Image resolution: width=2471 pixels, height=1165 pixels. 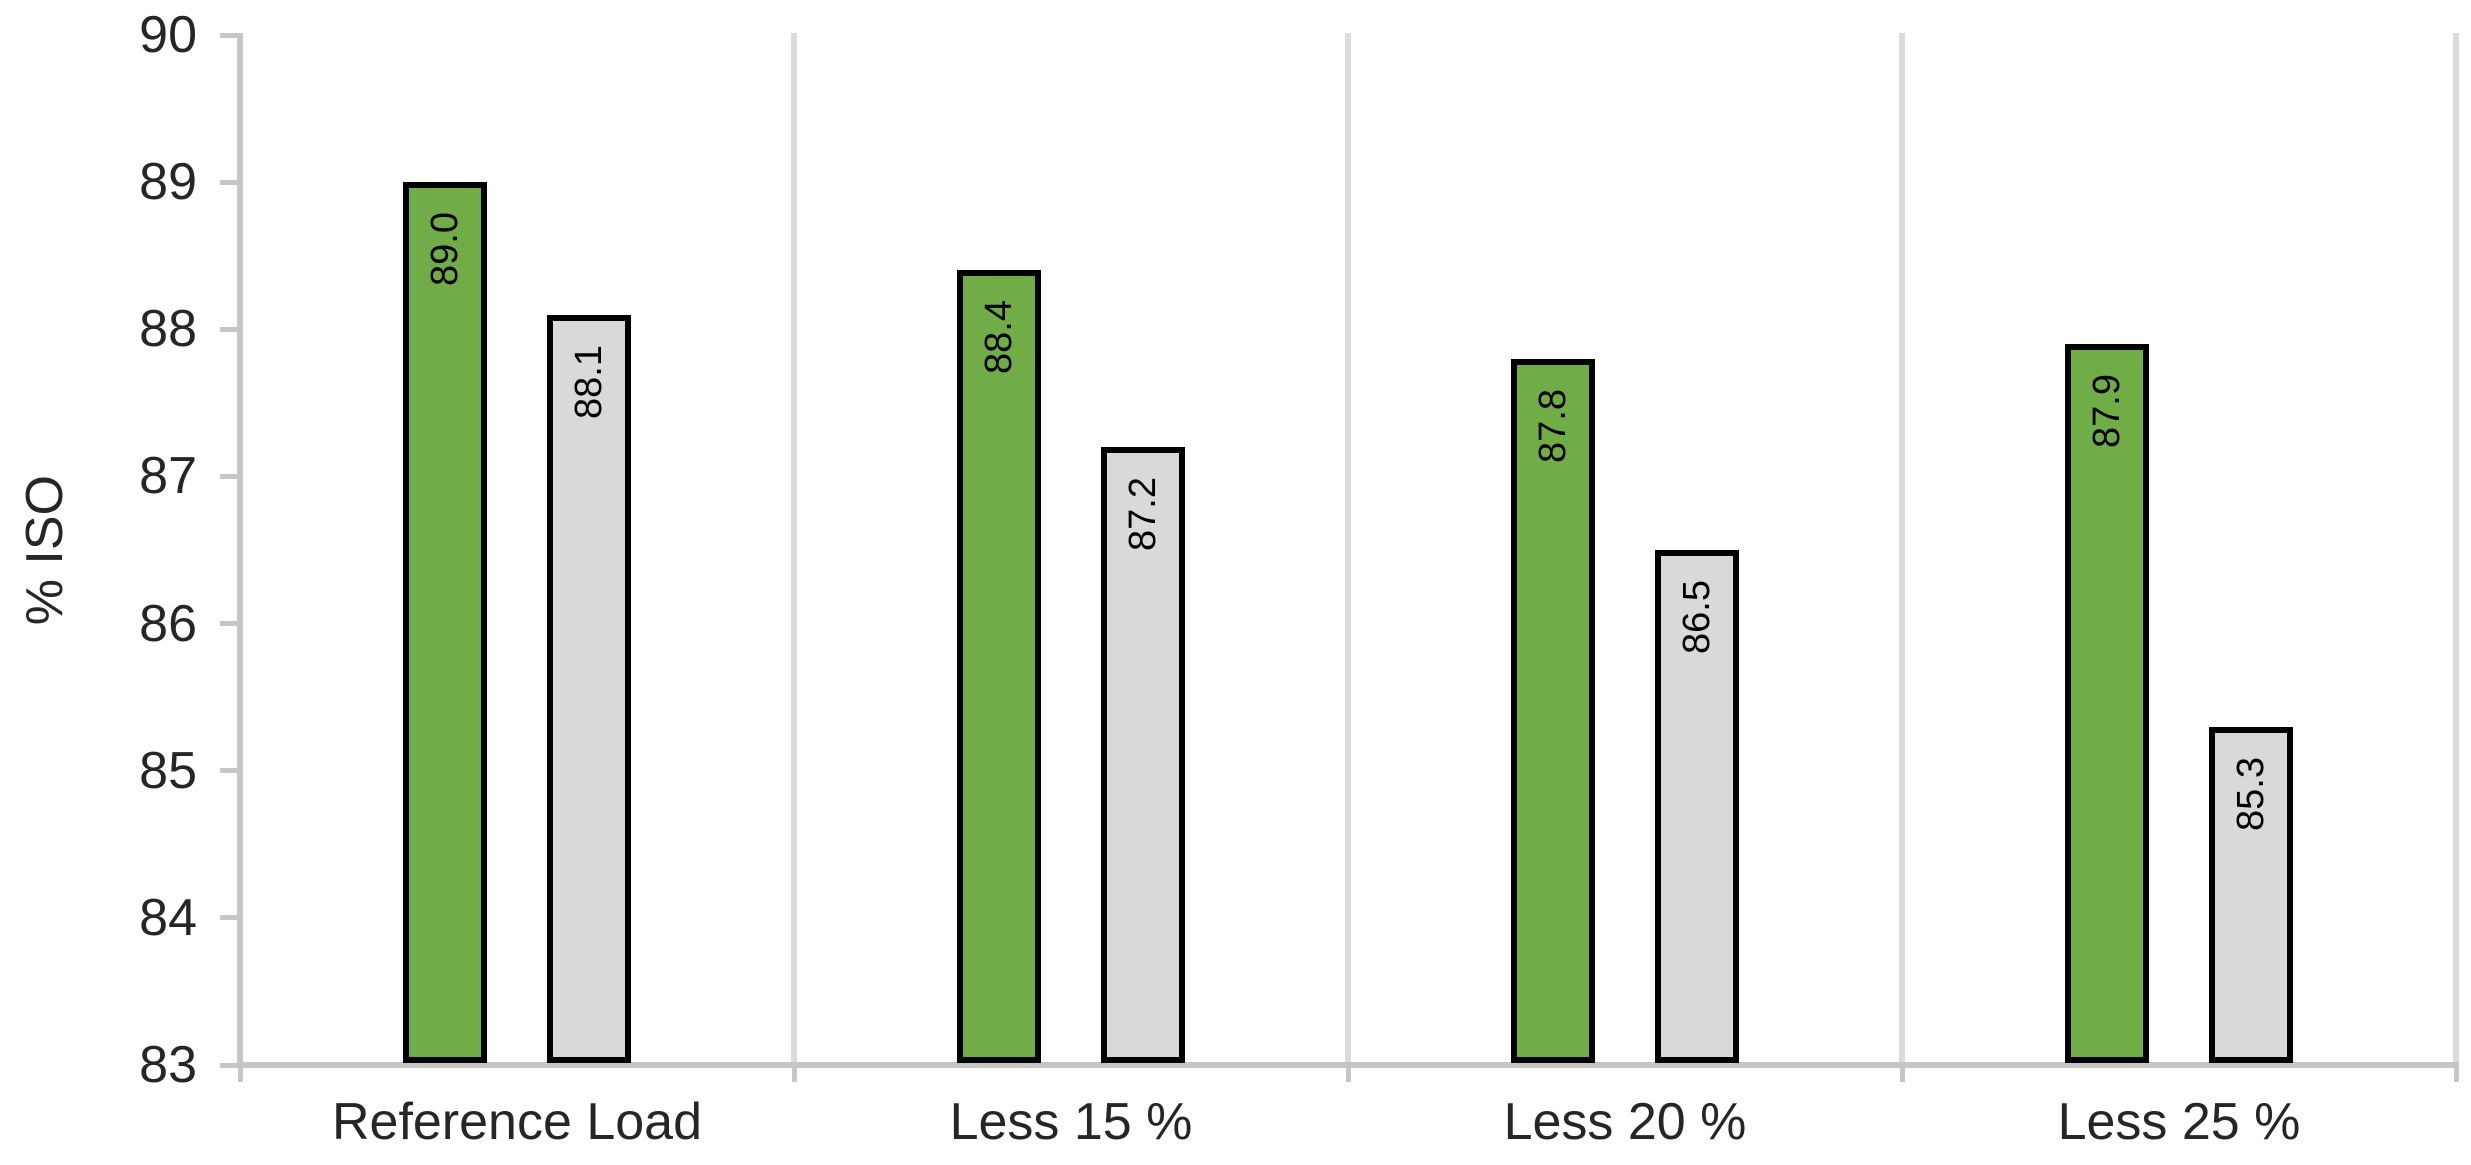 I want to click on y-axis-line, so click(x=240, y=550).